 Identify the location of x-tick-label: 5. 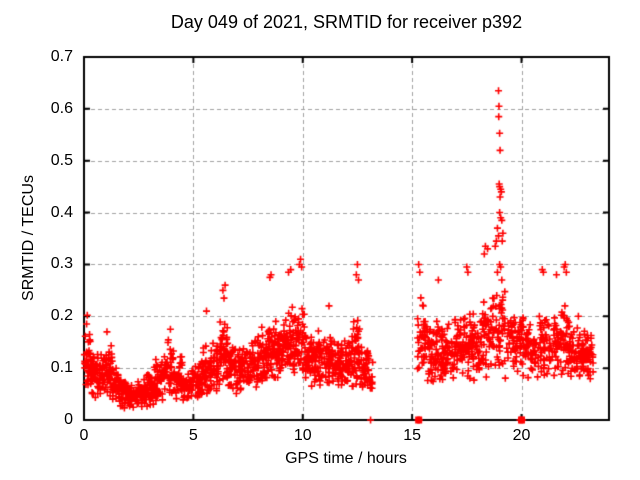
(193, 435).